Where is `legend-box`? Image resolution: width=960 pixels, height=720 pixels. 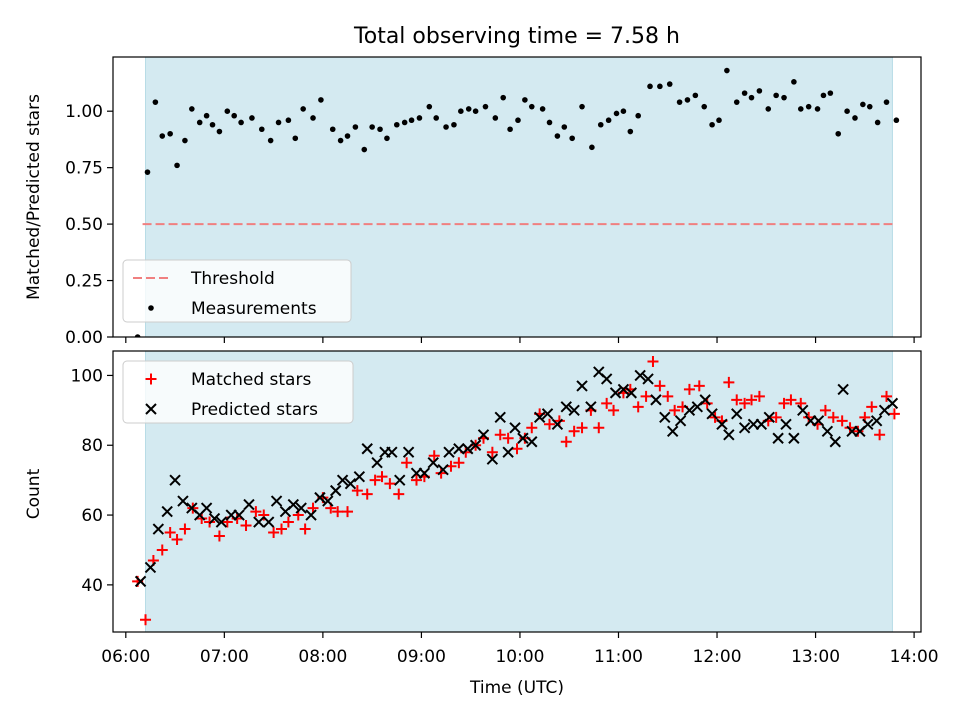 legend-box is located at coordinates (238, 392).